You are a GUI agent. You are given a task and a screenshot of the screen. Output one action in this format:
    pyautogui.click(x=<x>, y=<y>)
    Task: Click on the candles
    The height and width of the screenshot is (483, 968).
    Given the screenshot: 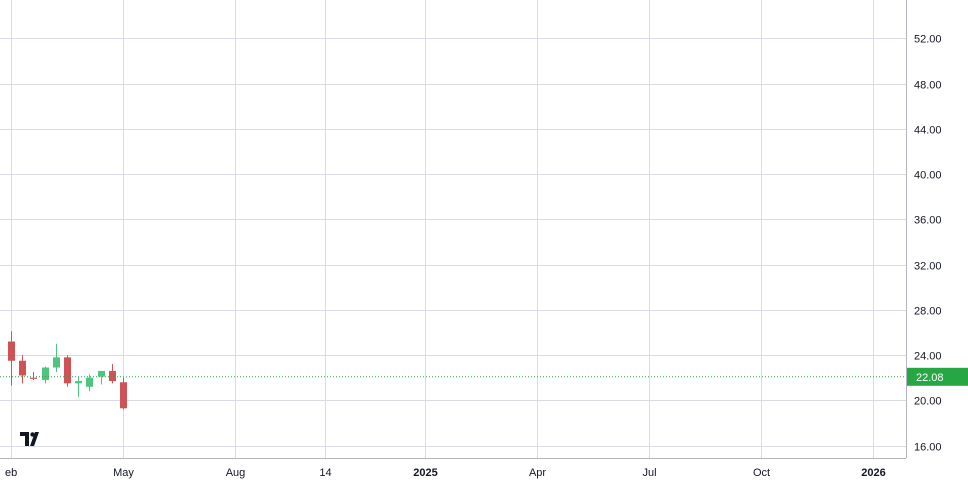 What is the action you would take?
    pyautogui.click(x=67, y=370)
    